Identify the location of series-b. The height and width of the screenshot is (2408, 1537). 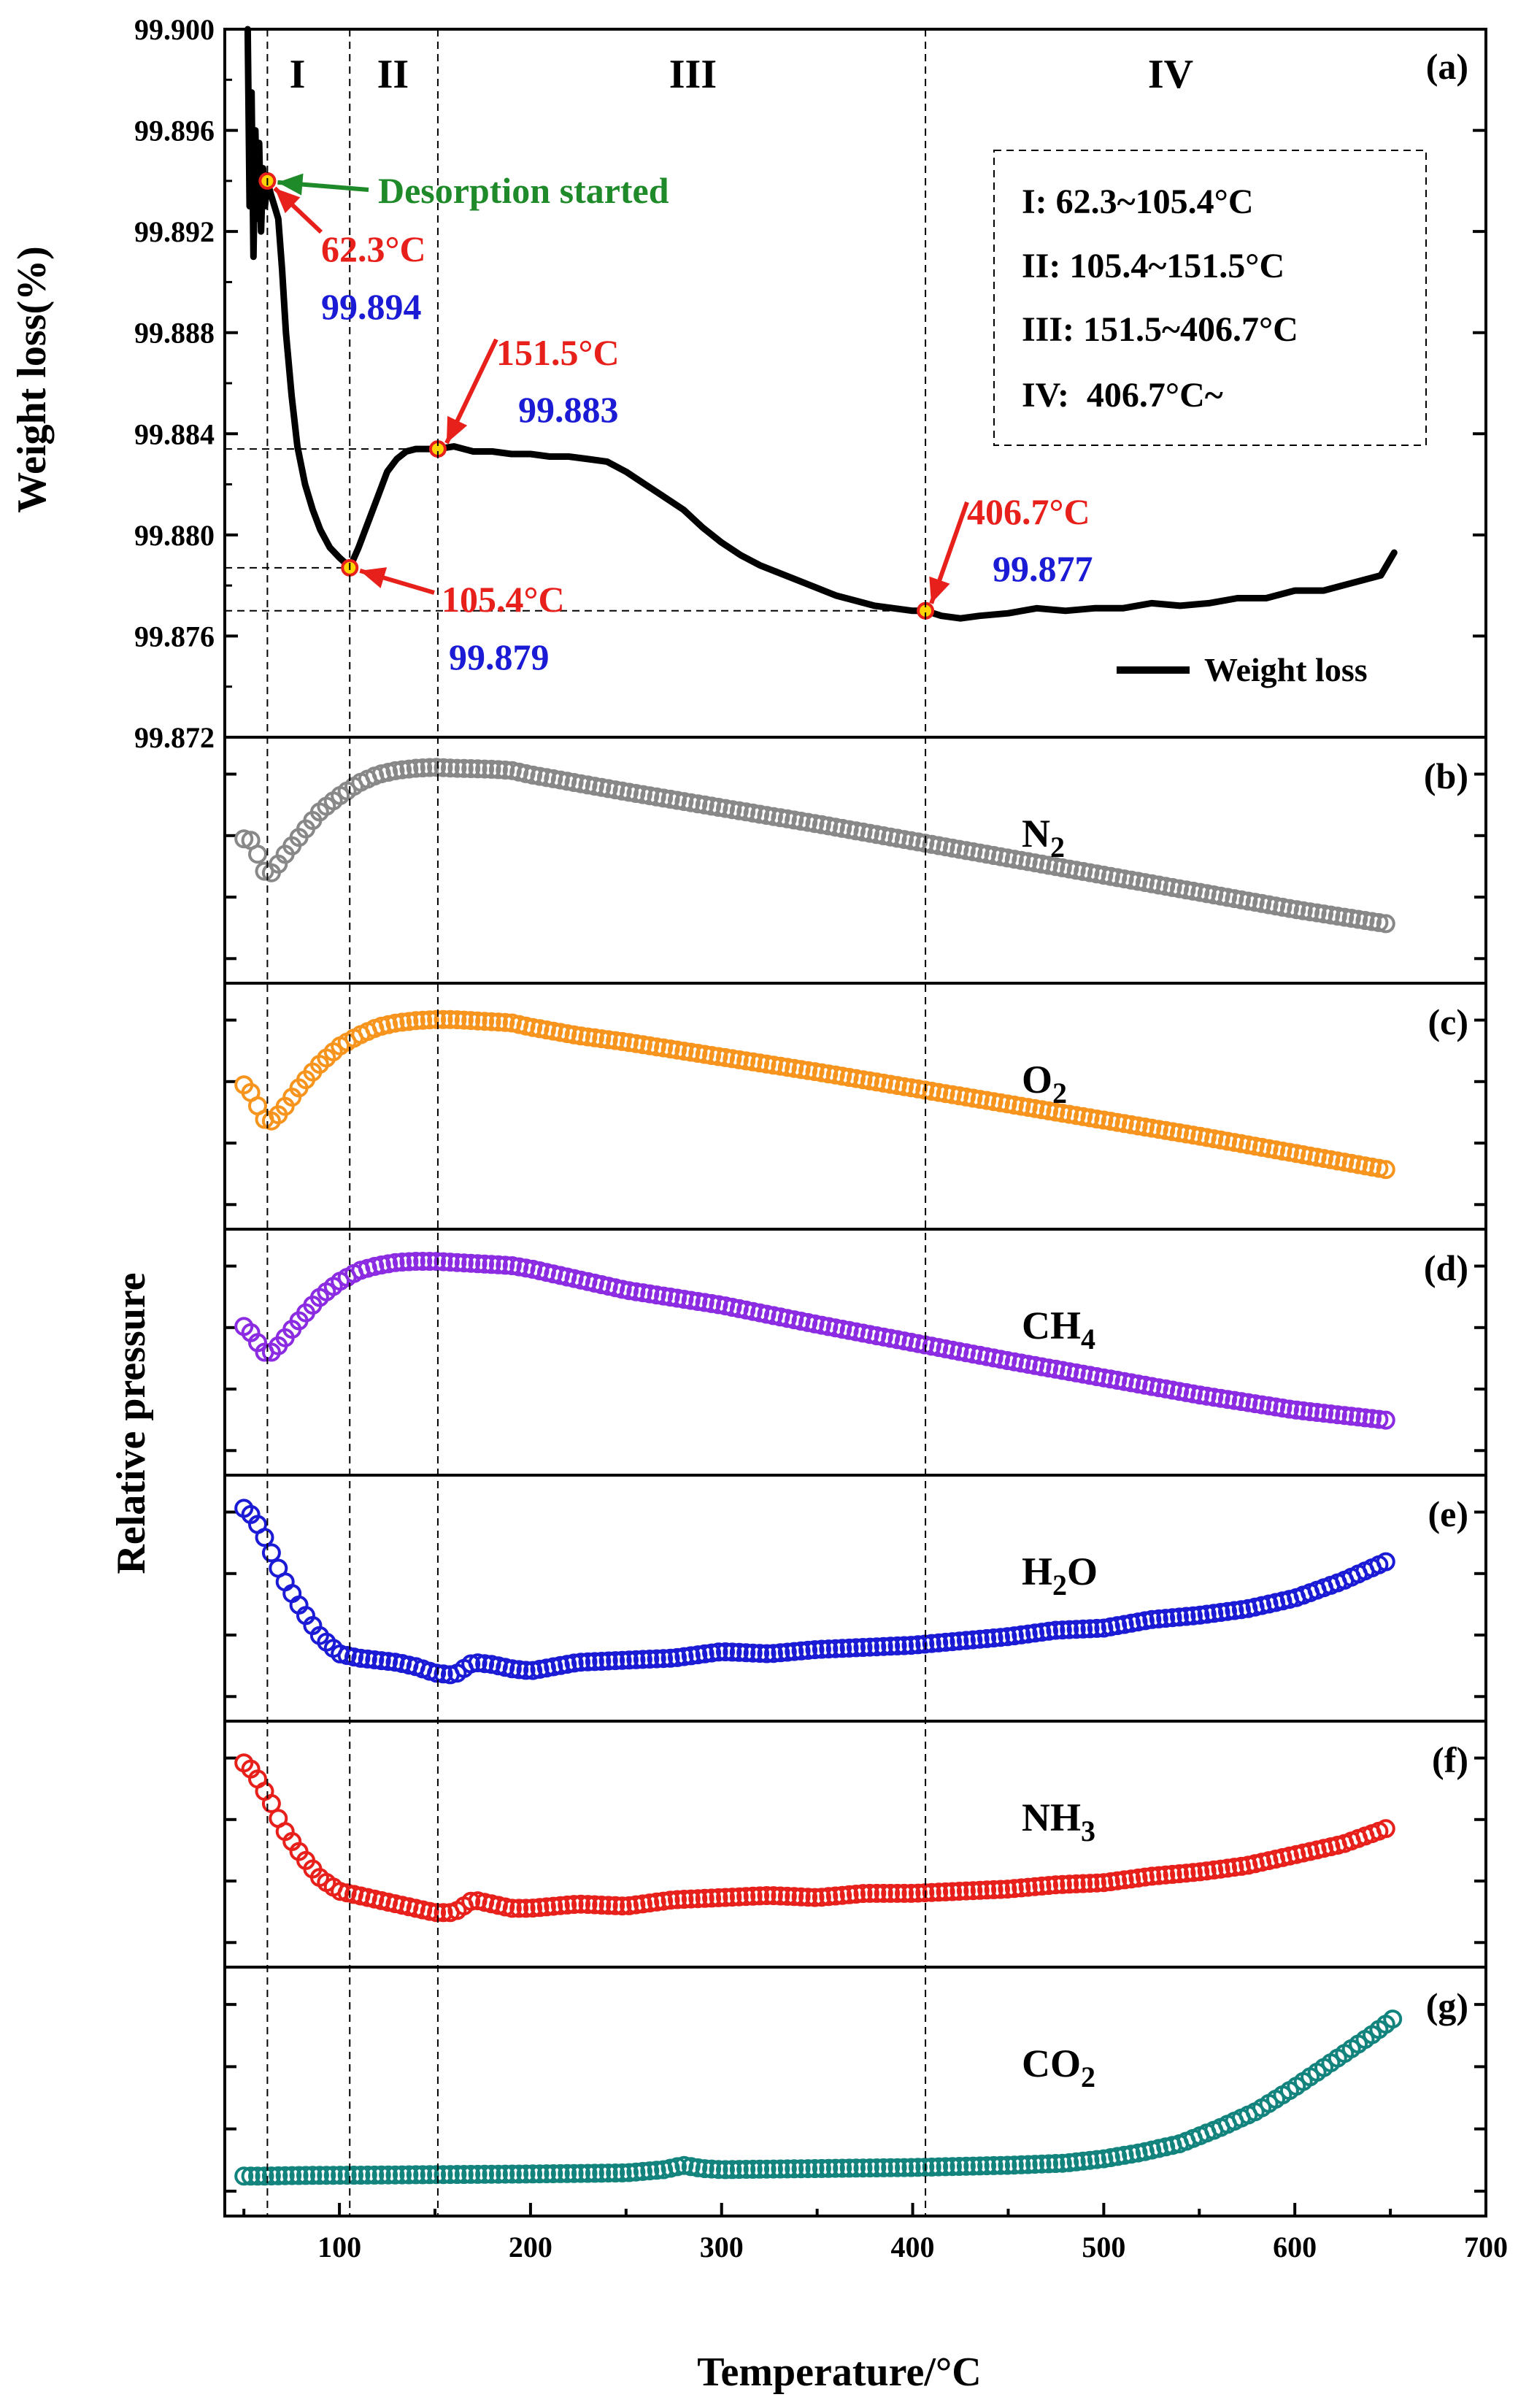
(815, 846).